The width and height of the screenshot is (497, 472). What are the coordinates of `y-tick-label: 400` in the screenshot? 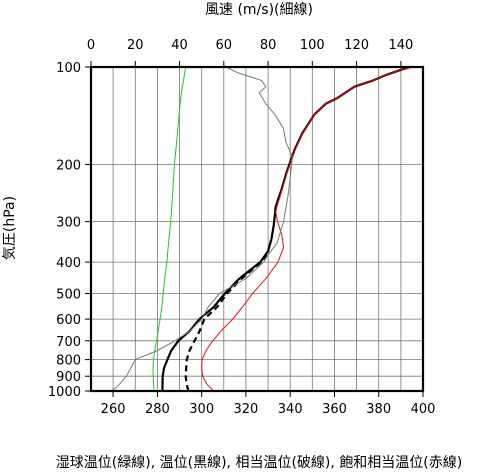 It's located at (68, 263).